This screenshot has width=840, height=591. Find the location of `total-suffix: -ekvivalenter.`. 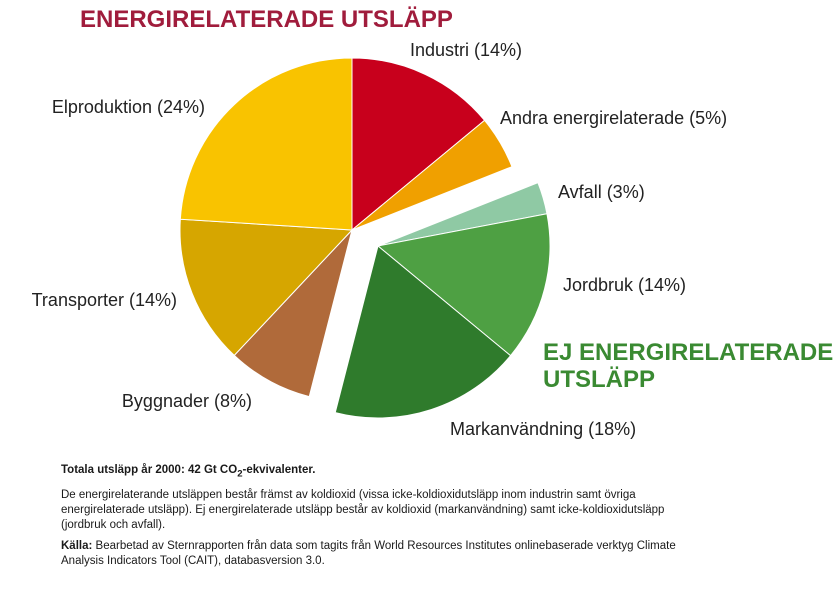

total-suffix: -ekvivalenter. is located at coordinates (279, 470).